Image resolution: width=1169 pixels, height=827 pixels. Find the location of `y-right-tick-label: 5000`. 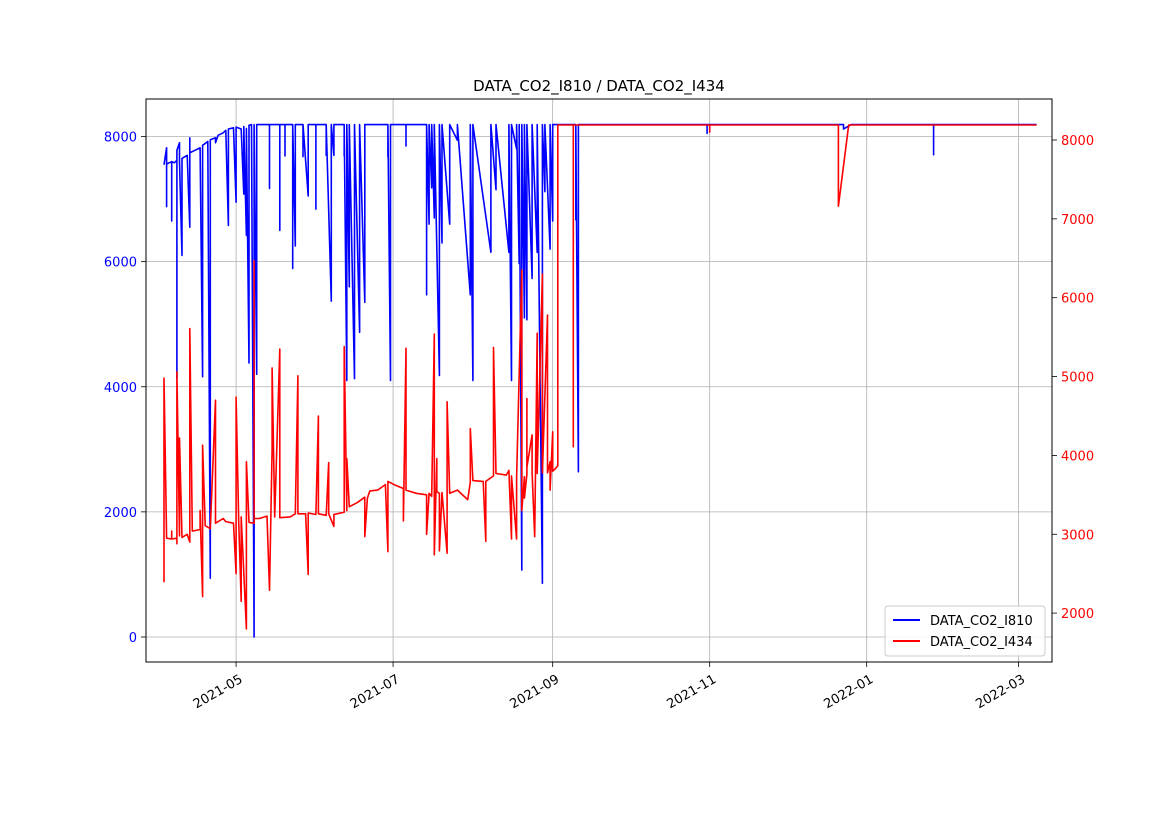

y-right-tick-label: 5000 is located at coordinates (1077, 378).